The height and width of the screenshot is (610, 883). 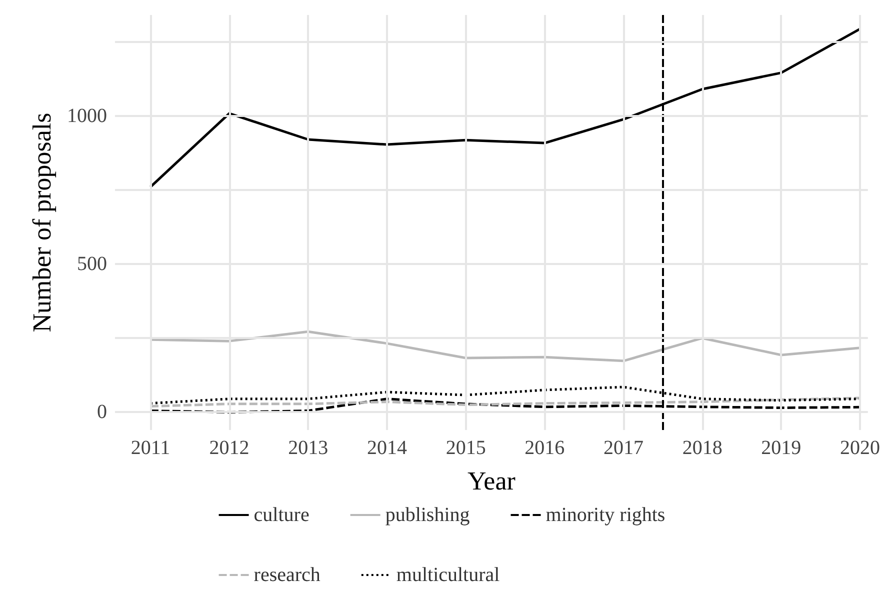 I want to click on x-tick-label: 2014, so click(x=386, y=448).